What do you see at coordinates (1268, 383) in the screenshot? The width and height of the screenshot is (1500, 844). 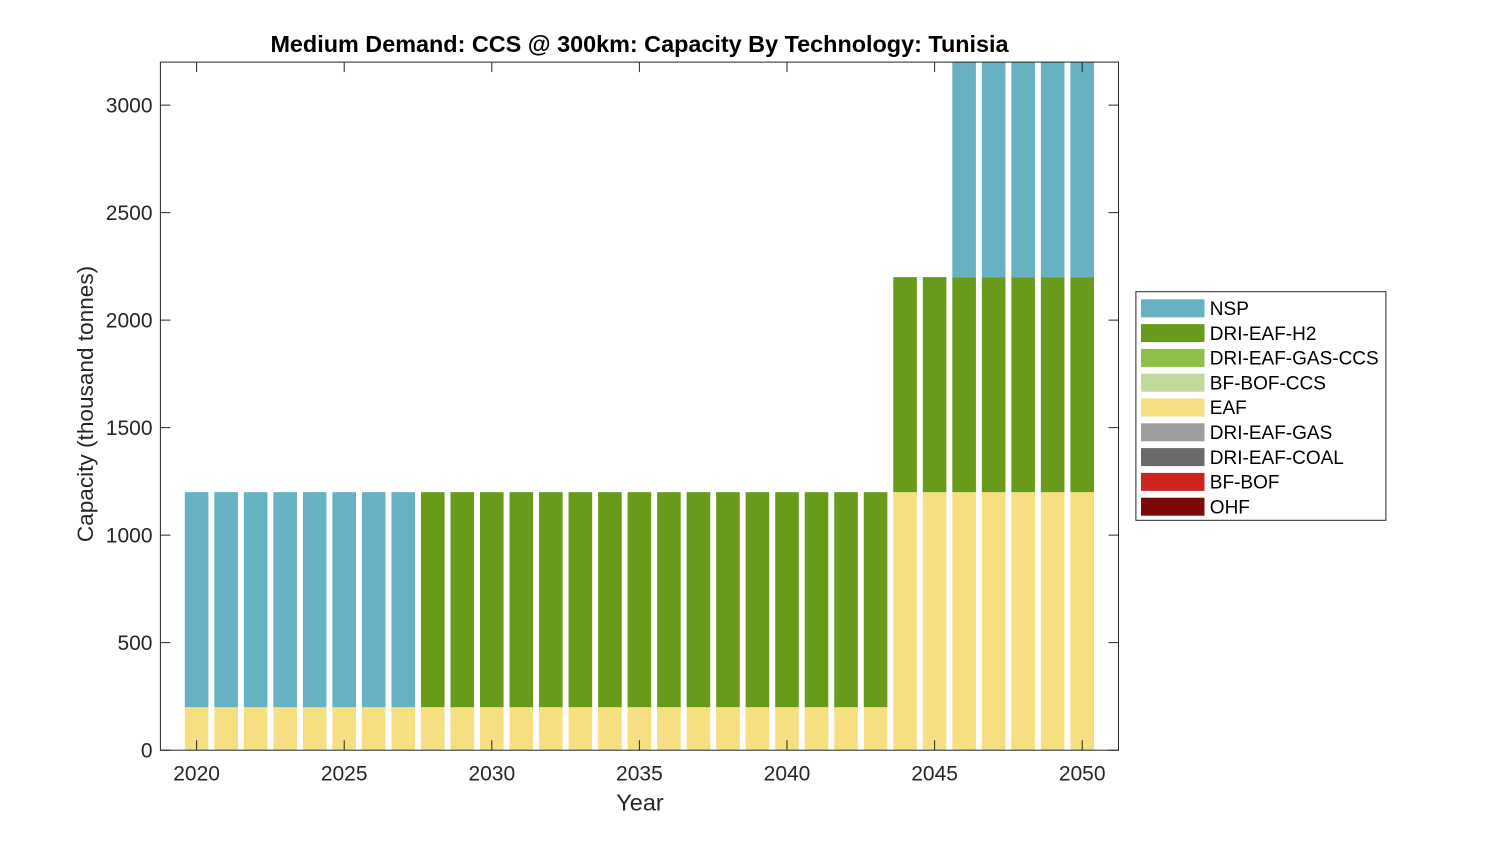 I see `svg-text: BF-BOF-CCS` at bounding box center [1268, 383].